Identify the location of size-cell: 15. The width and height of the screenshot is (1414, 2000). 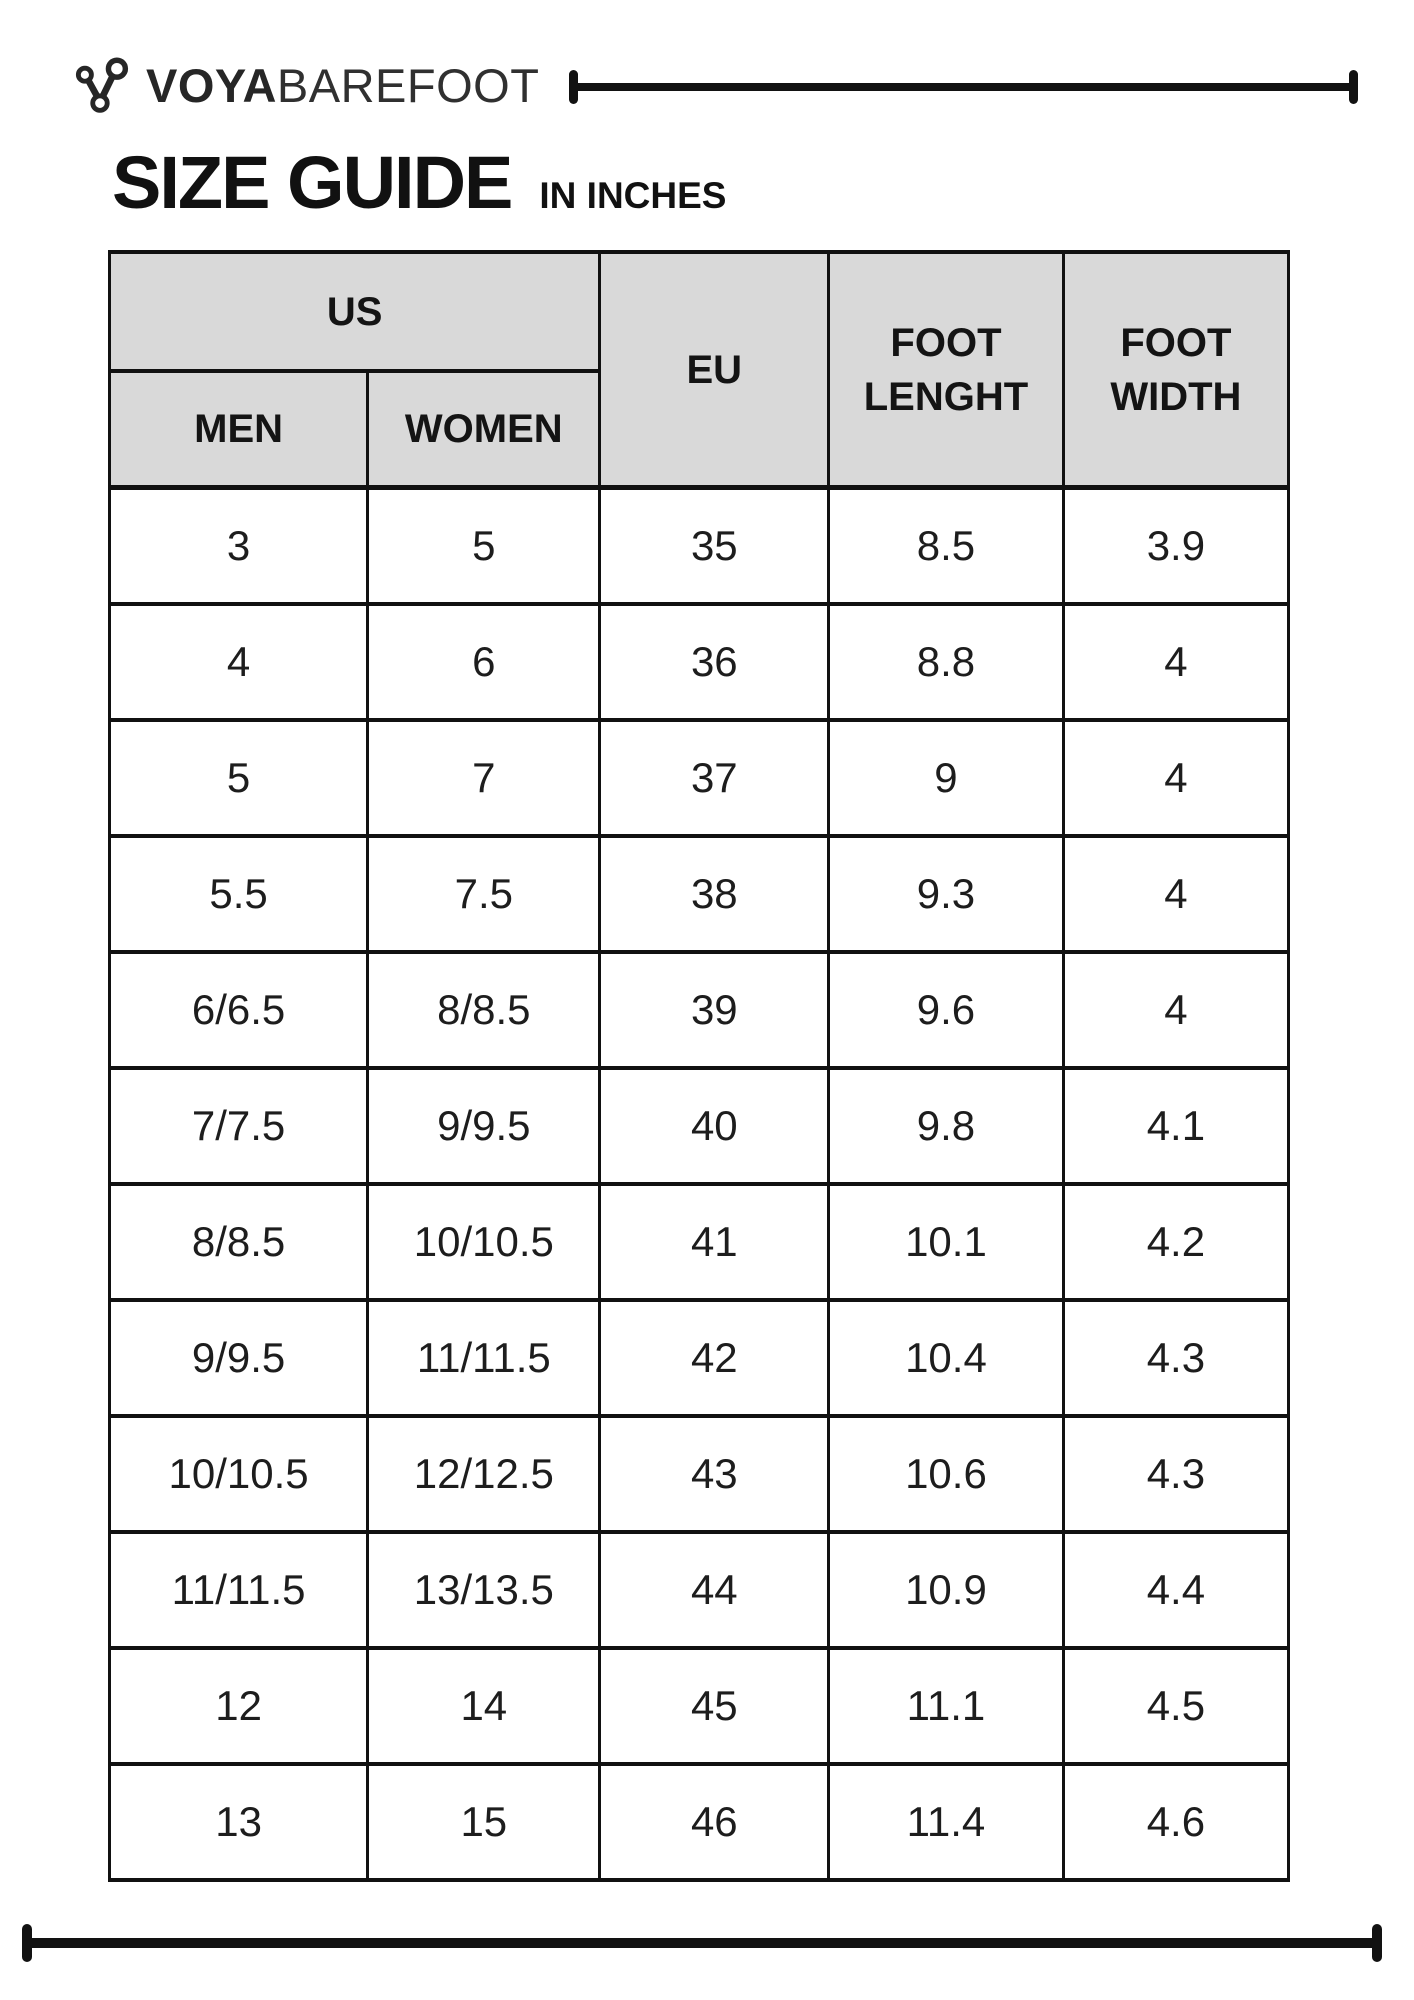
(484, 1822).